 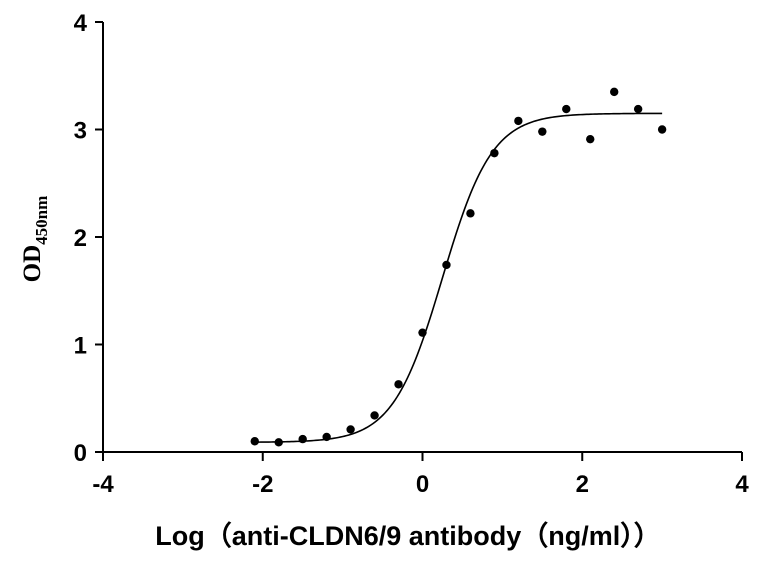 What do you see at coordinates (262, 484) in the screenshot?
I see `x-tick-label: -2` at bounding box center [262, 484].